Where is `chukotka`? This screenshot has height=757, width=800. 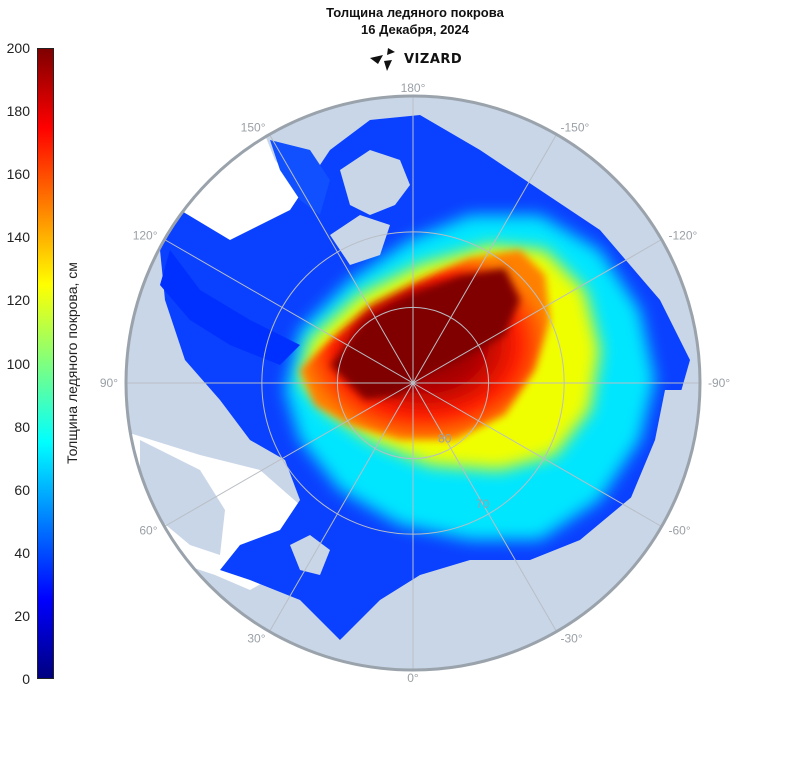
chukotka is located at coordinates (650, 475).